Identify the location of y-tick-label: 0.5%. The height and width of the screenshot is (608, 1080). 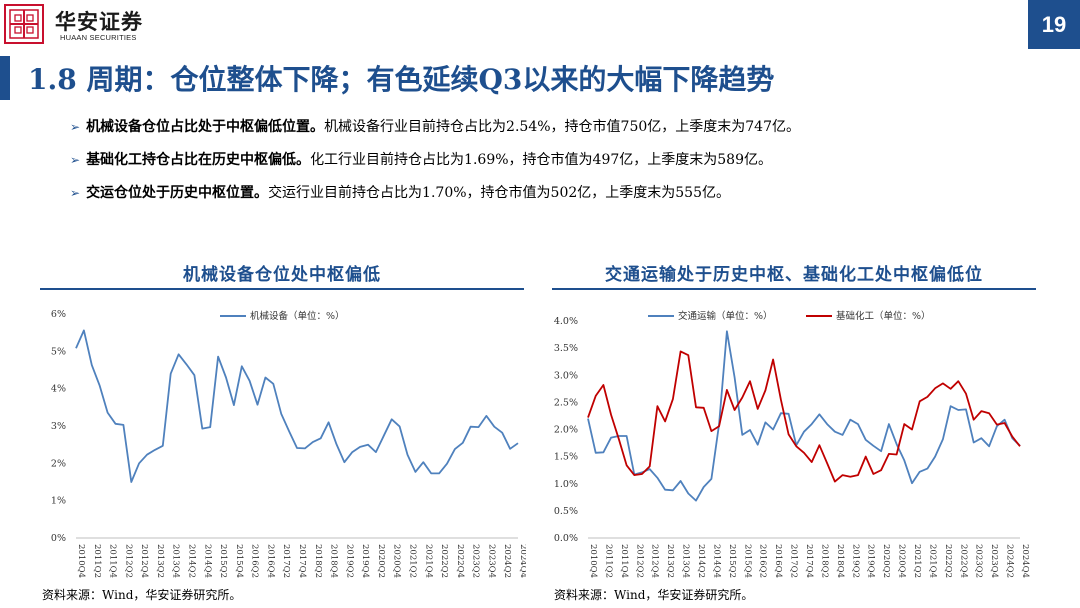
(566, 511).